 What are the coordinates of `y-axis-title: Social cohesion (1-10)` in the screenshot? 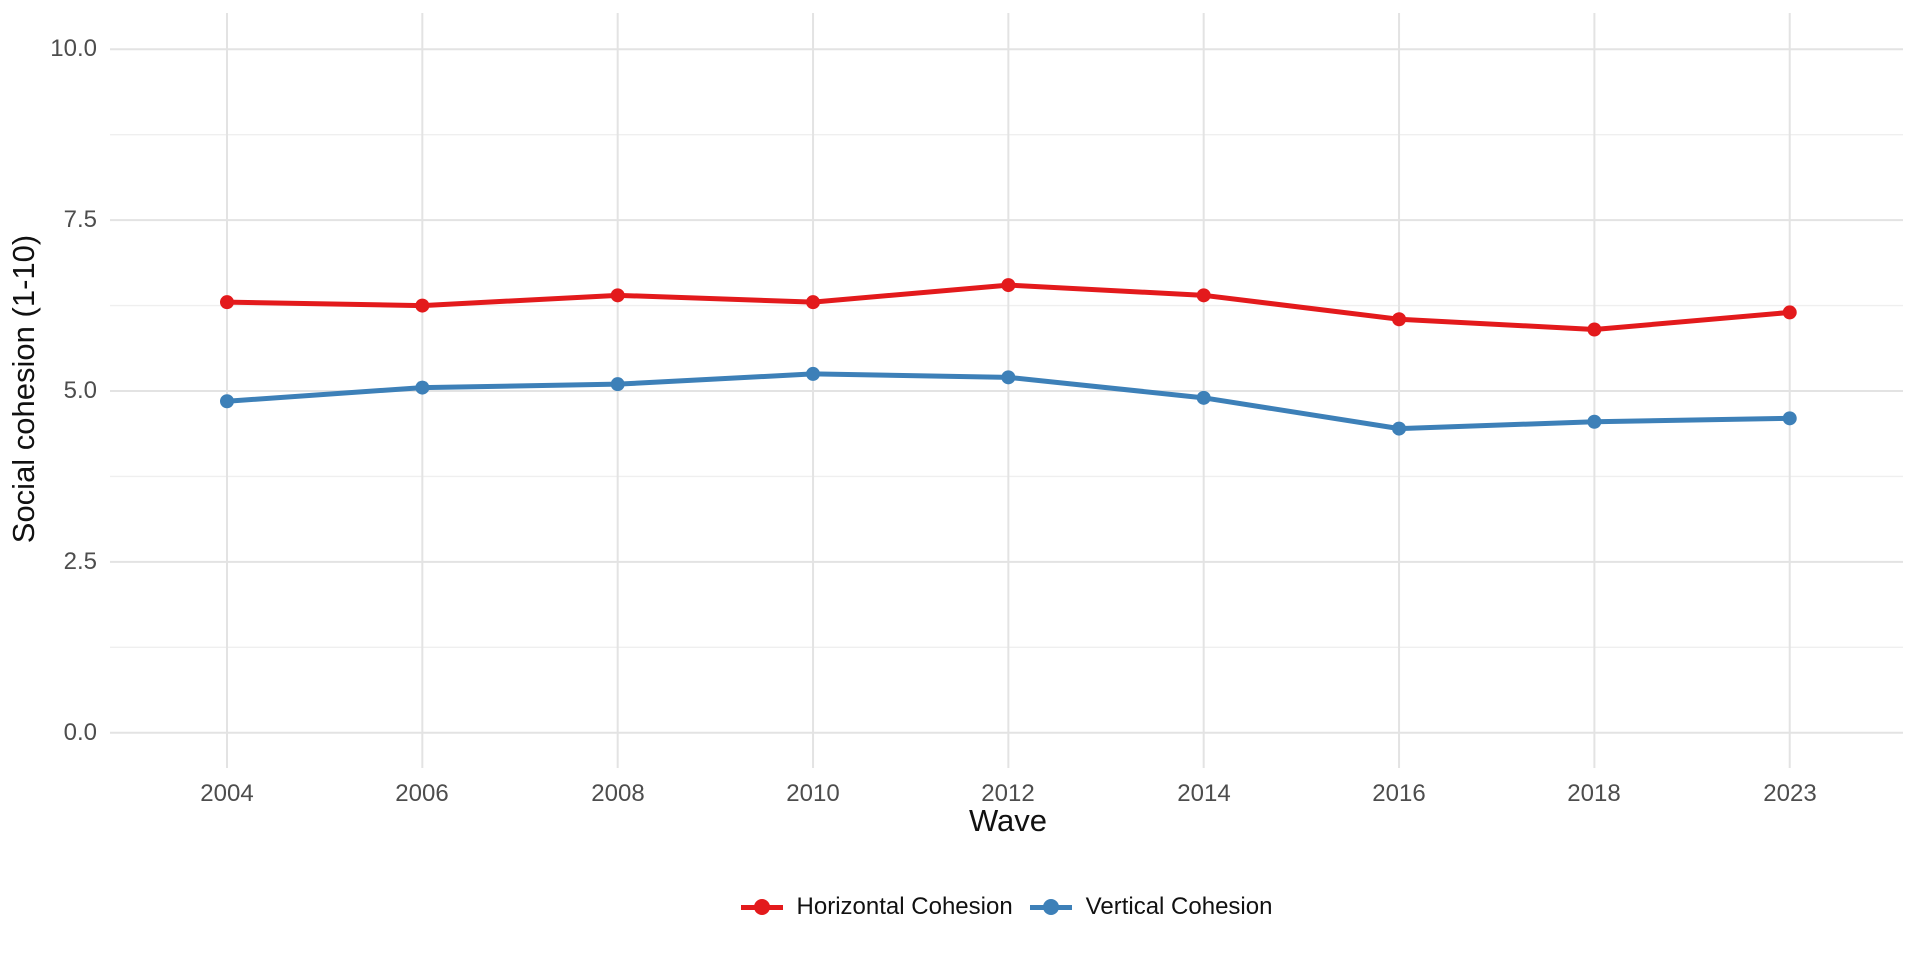 It's located at (23, 389).